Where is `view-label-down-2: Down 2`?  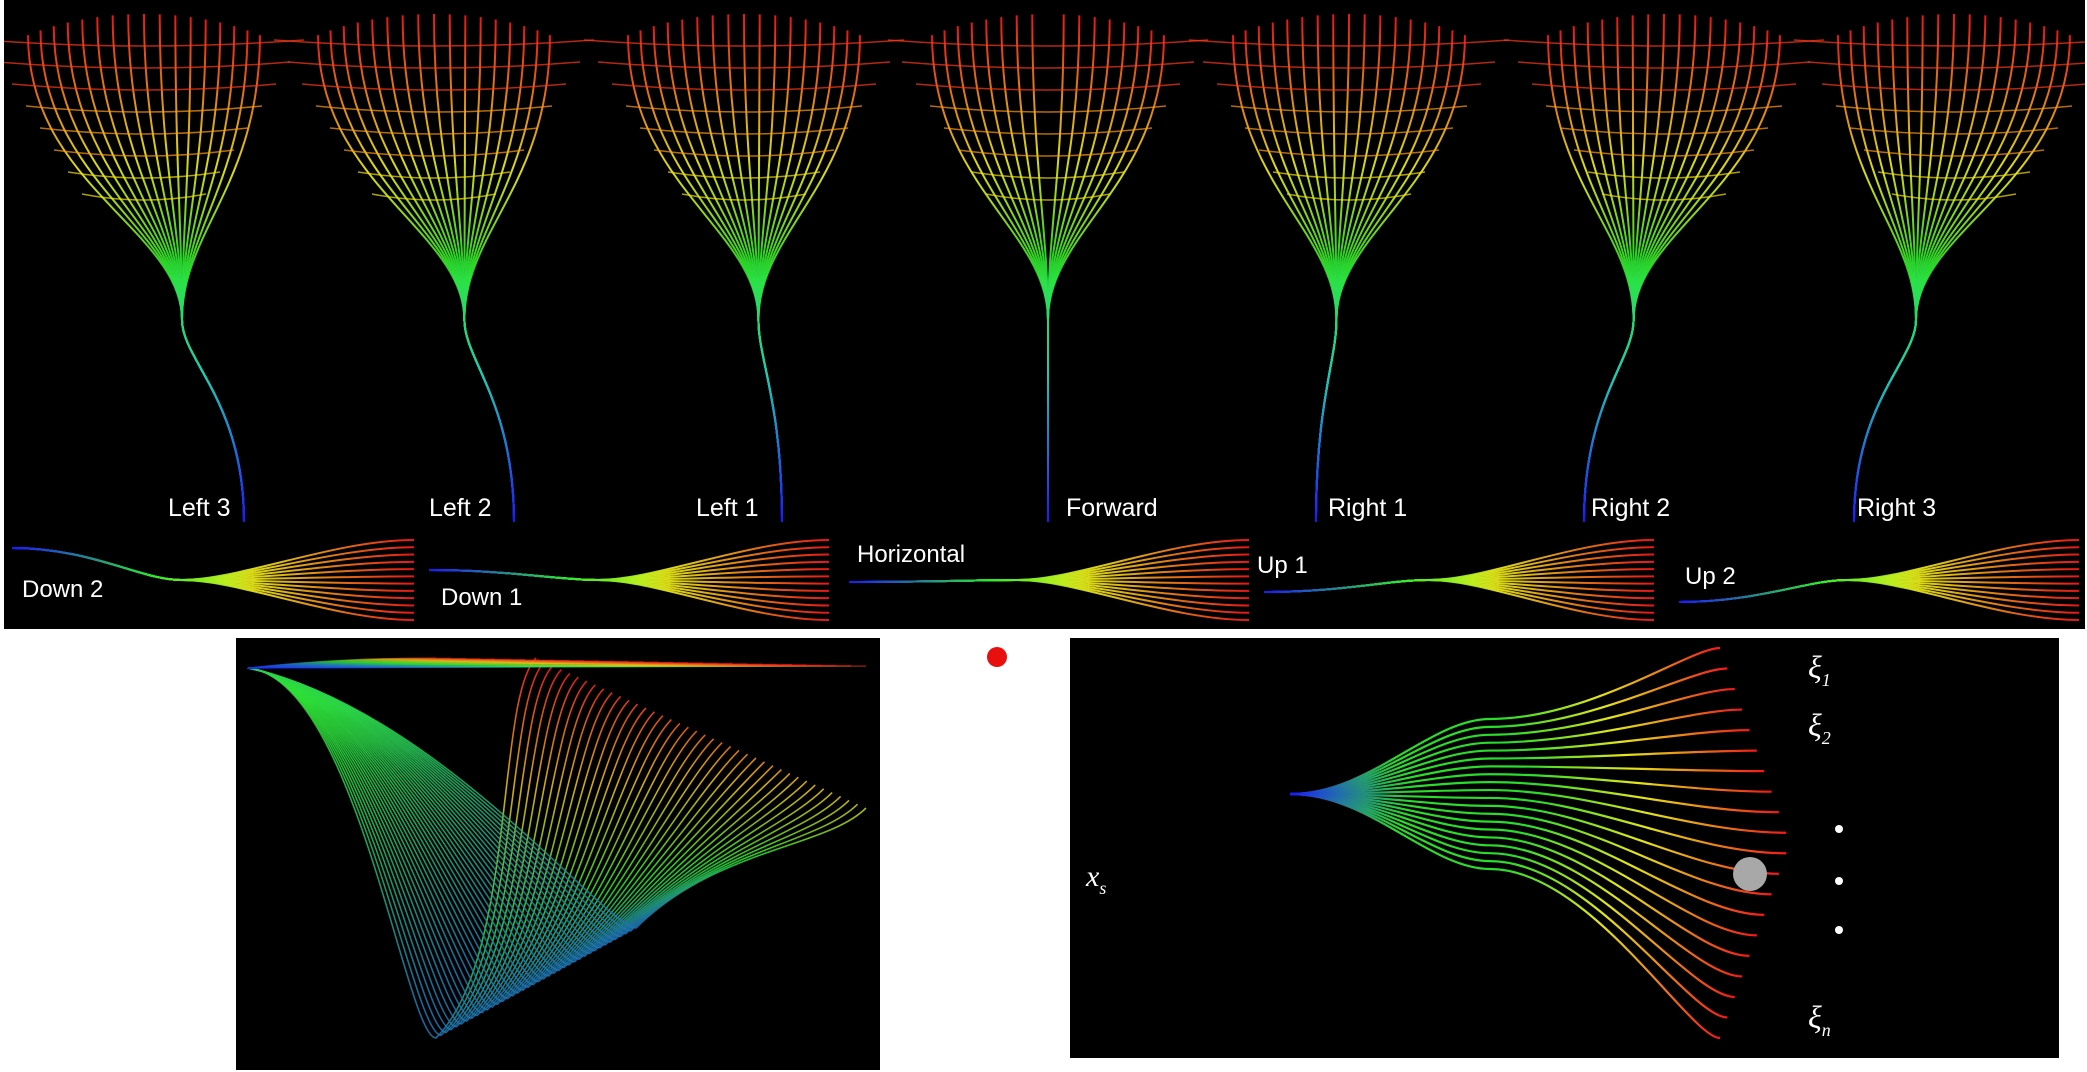 view-label-down-2: Down 2 is located at coordinates (62, 589).